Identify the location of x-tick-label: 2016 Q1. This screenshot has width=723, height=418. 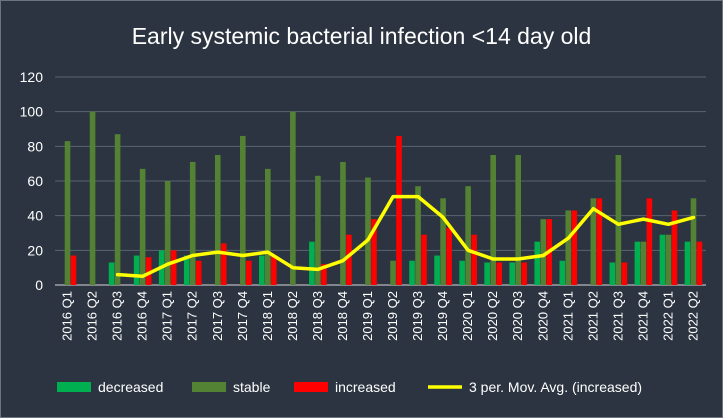
(67, 316).